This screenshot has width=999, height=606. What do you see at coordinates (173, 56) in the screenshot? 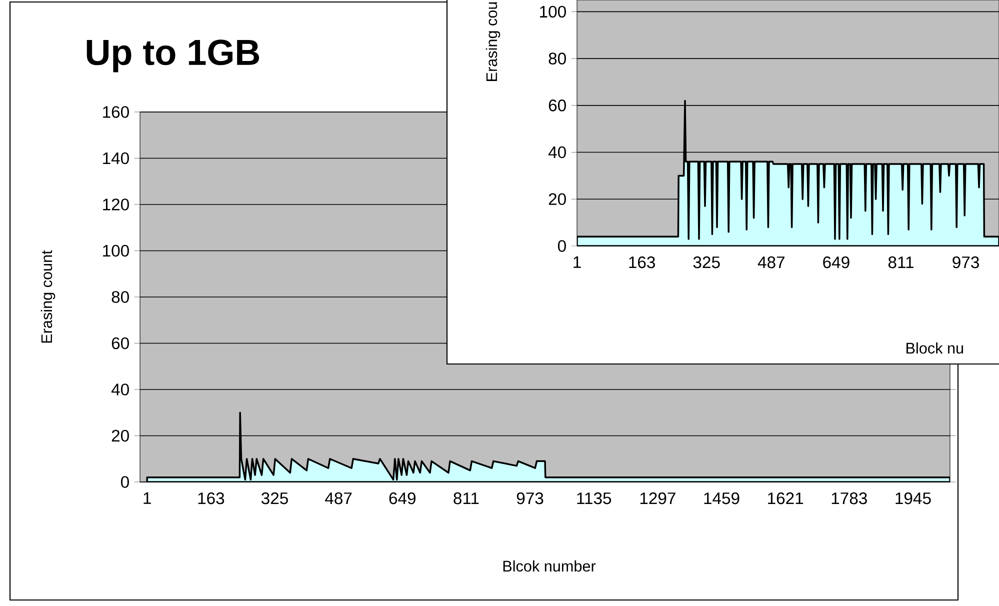
I see `chart-title: Up to 1GB` at bounding box center [173, 56].